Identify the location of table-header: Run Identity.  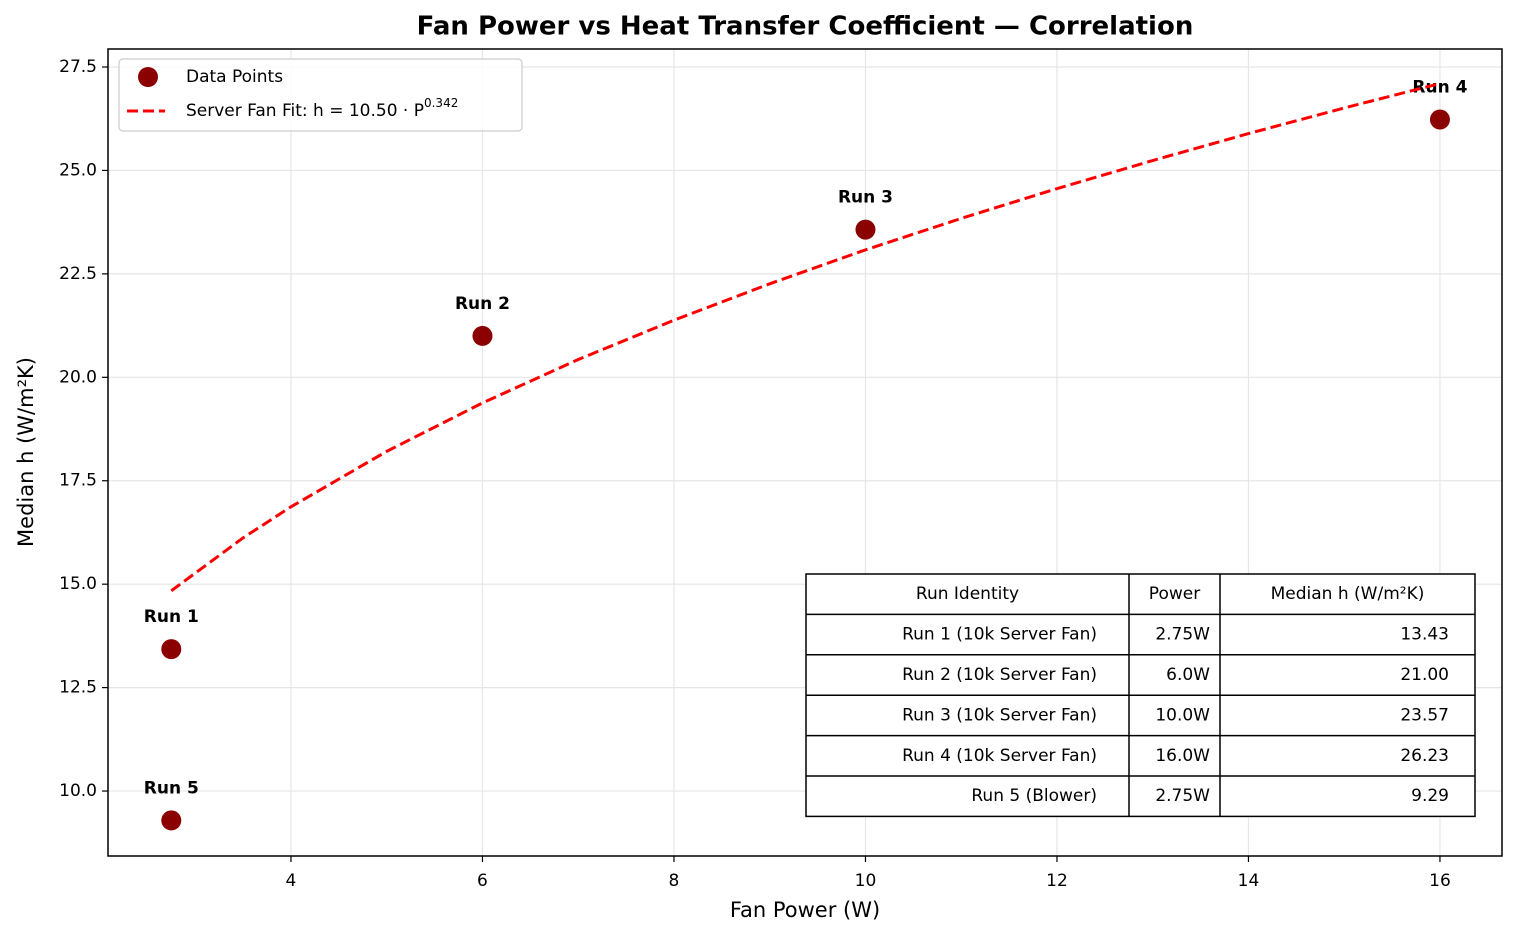
(967, 594).